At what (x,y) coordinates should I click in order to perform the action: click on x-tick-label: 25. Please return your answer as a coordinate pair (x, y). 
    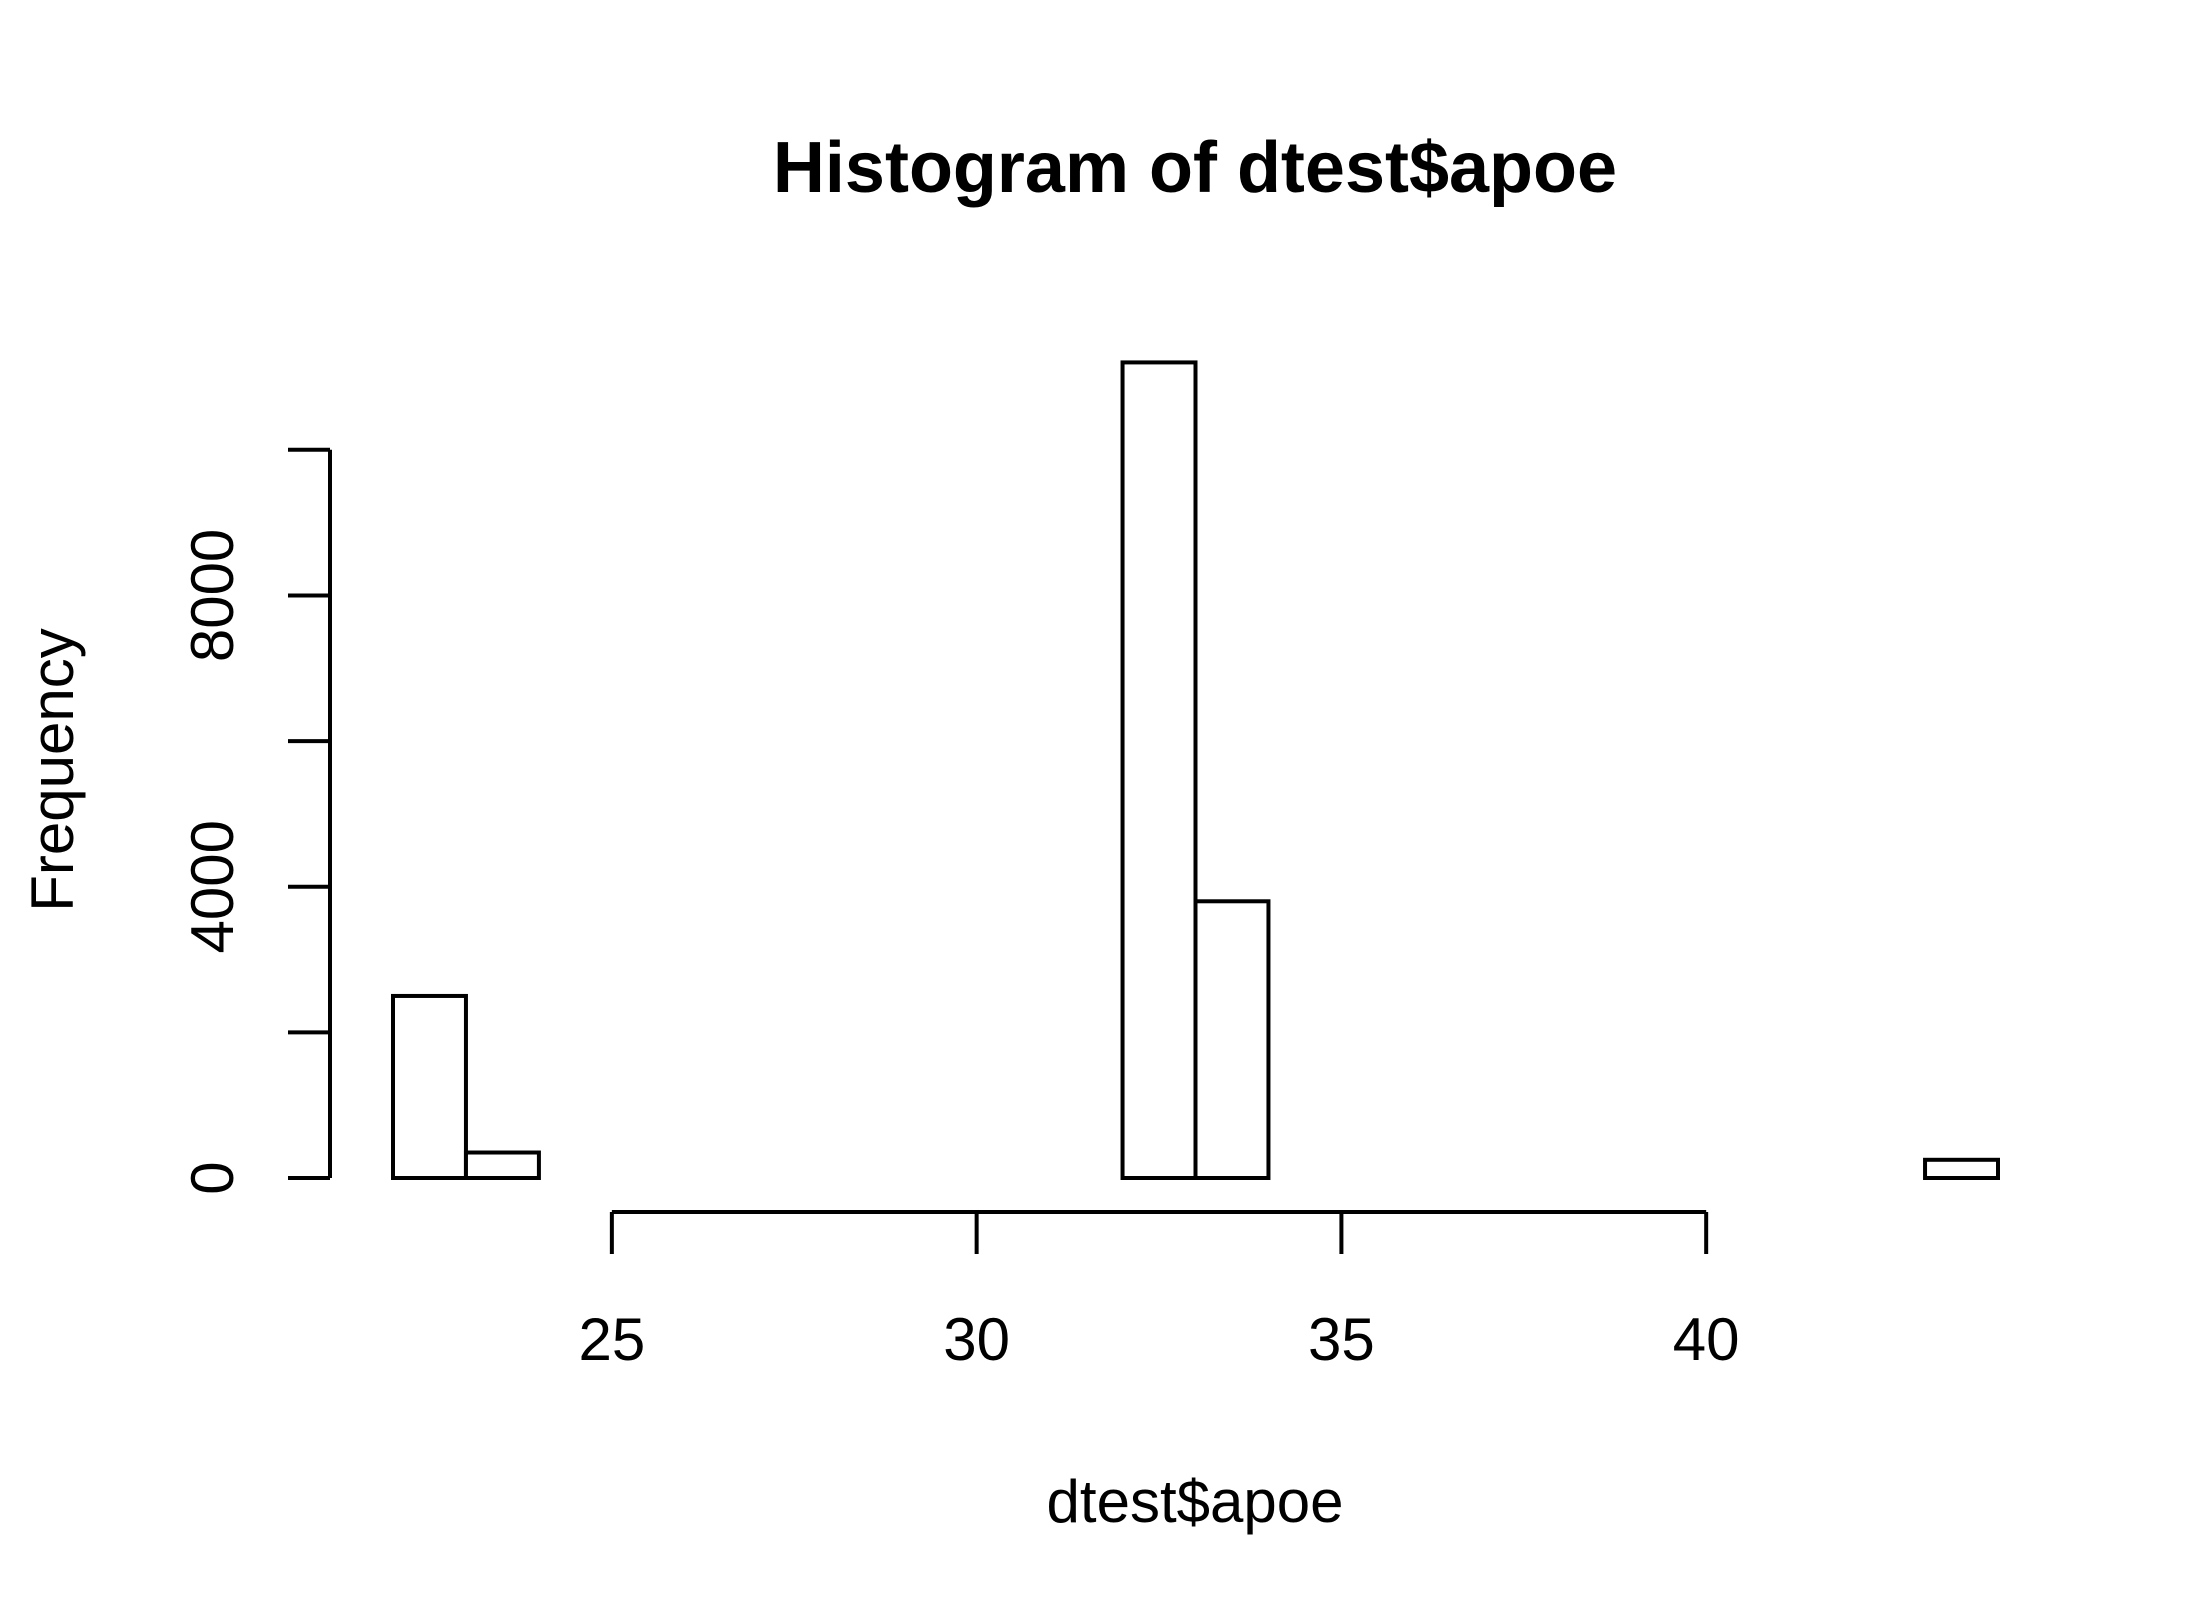
    Looking at the image, I should click on (611, 1339).